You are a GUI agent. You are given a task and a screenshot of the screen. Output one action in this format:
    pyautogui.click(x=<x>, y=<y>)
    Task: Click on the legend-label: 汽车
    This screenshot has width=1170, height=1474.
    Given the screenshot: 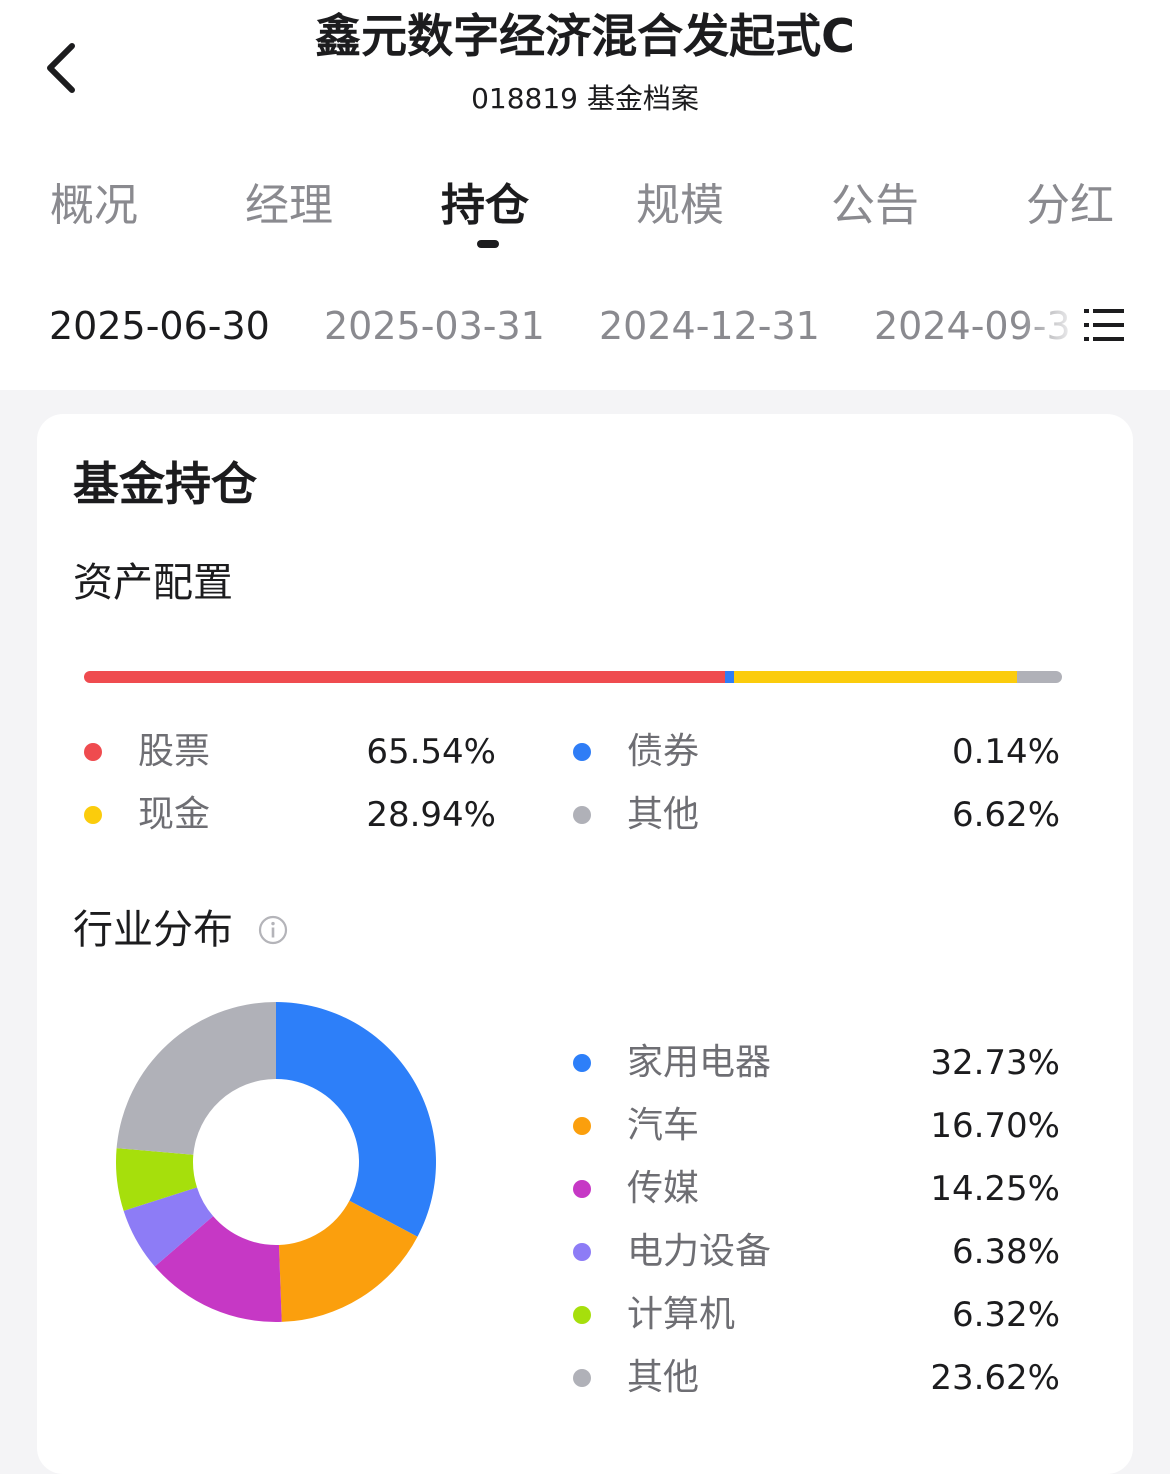 What is the action you would take?
    pyautogui.click(x=663, y=1125)
    